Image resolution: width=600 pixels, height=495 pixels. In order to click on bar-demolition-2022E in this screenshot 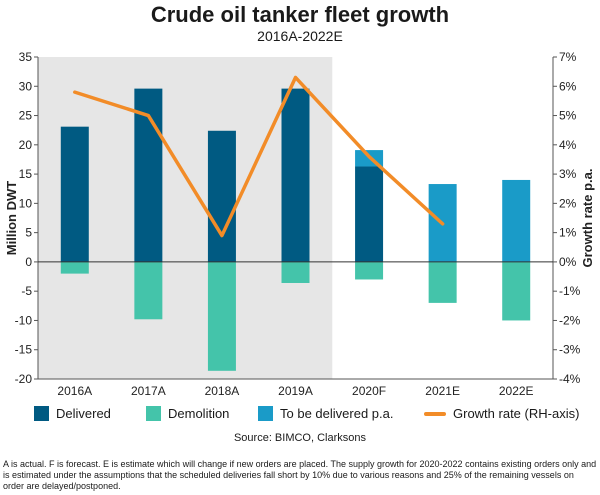, I will do `click(516, 291)`.